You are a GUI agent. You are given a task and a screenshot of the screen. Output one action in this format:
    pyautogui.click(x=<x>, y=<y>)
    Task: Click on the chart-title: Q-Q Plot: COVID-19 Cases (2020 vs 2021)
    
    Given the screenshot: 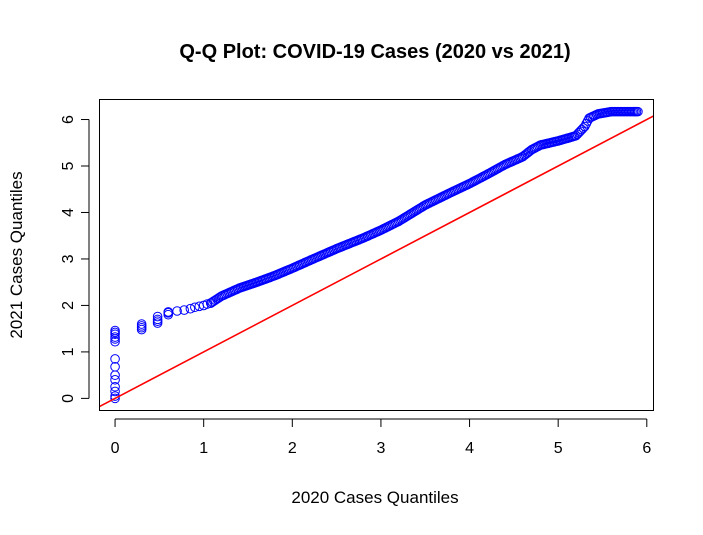 What is the action you would take?
    pyautogui.click(x=374, y=52)
    